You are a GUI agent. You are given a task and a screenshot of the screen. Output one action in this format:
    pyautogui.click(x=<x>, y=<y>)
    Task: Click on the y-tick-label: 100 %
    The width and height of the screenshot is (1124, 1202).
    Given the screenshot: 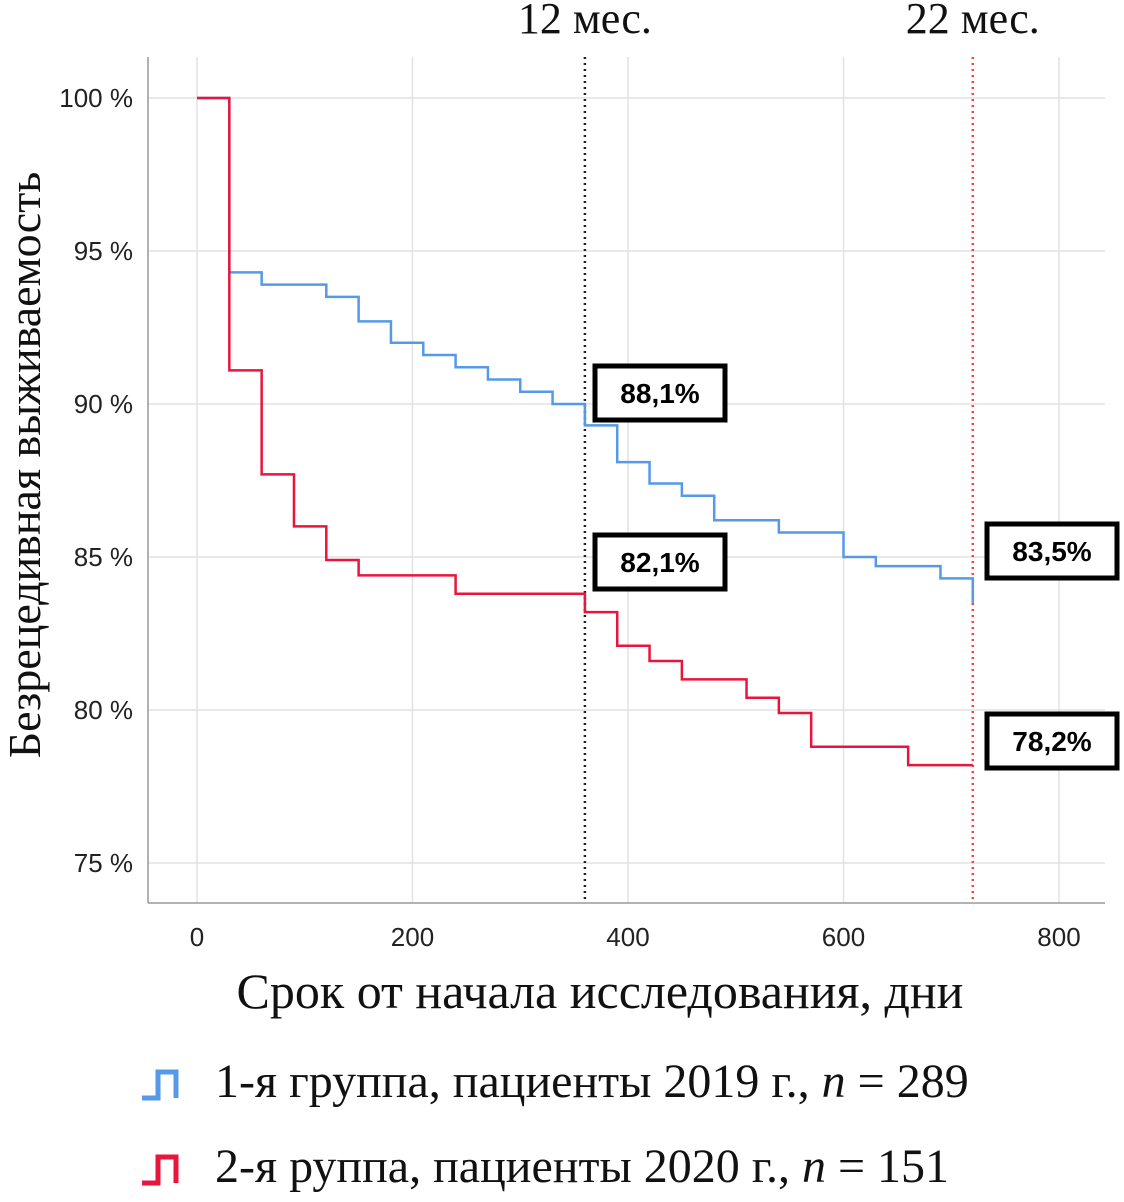 What is the action you would take?
    pyautogui.click(x=96, y=98)
    